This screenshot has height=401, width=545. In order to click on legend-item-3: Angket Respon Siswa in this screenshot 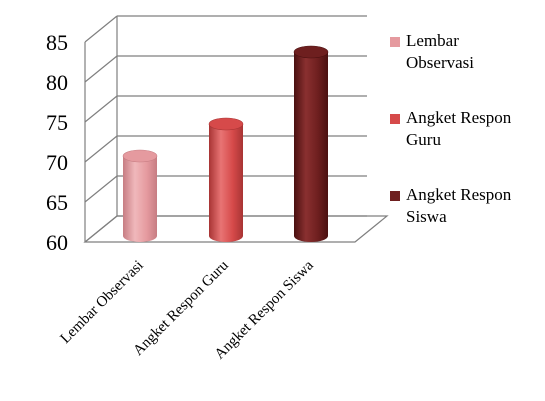, I will do `click(451, 205)`.